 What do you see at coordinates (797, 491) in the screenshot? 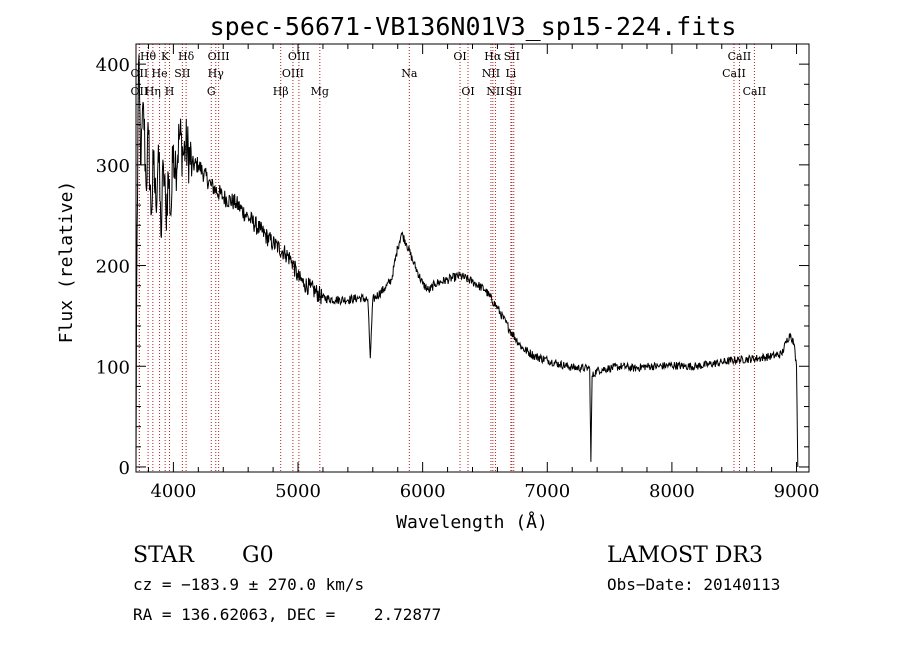
I see `x-tick-label: 9000` at bounding box center [797, 491].